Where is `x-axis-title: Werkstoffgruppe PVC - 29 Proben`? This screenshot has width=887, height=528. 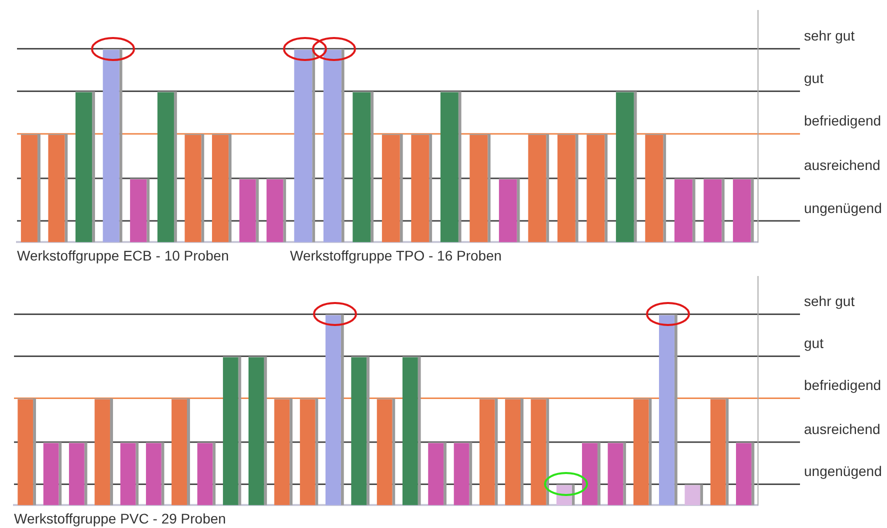 x-axis-title: Werkstoffgruppe PVC - 29 Proben is located at coordinates (120, 518).